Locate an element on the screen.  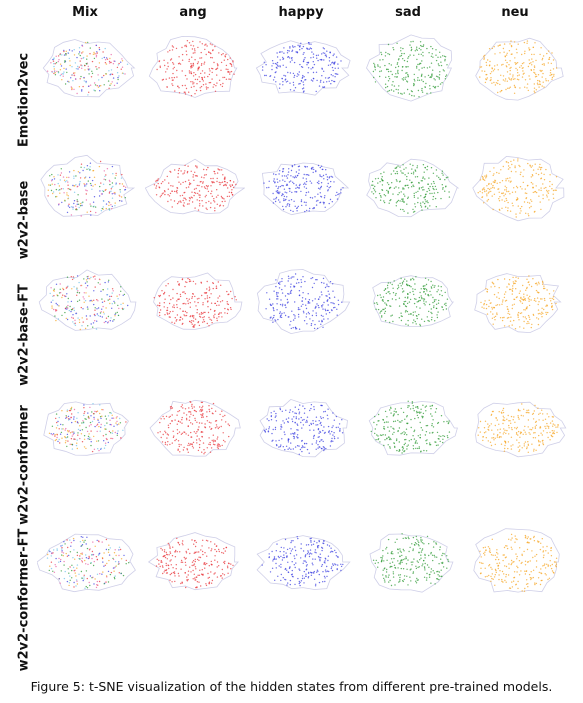
column-header-neu: neu is located at coordinates (515, 12).